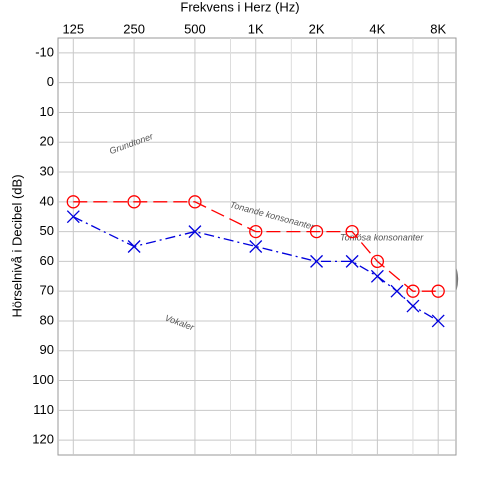 The width and height of the screenshot is (482, 477). What do you see at coordinates (16, 245) in the screenshot?
I see `y-axis-label: Hörselnivå i Decibel (dB)` at bounding box center [16, 245].